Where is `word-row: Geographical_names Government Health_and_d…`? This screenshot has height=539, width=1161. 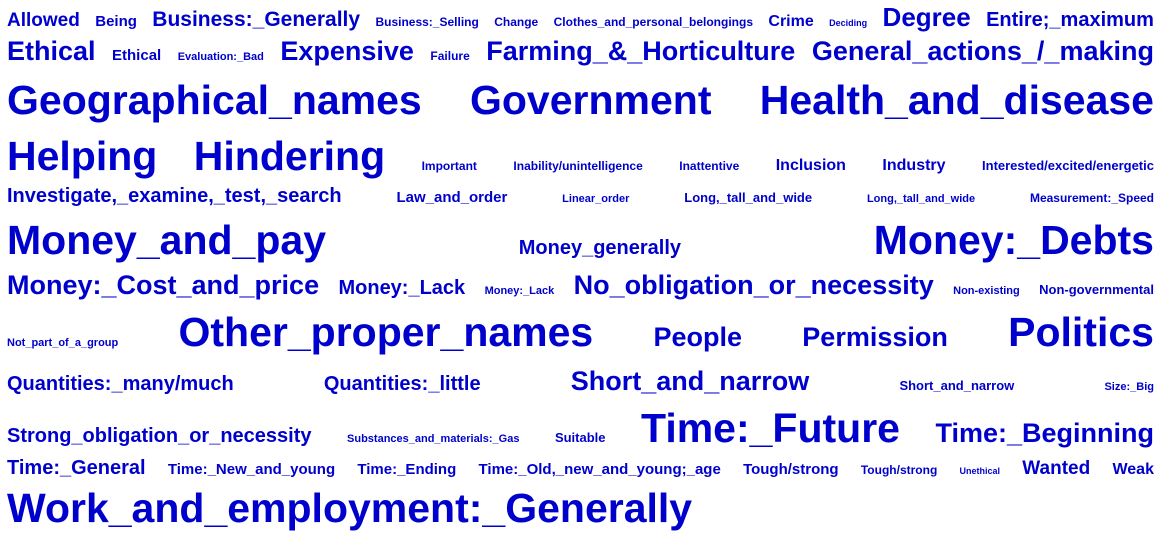
word-row: Geographical_names Government Health_and_d… is located at coordinates (580, 100).